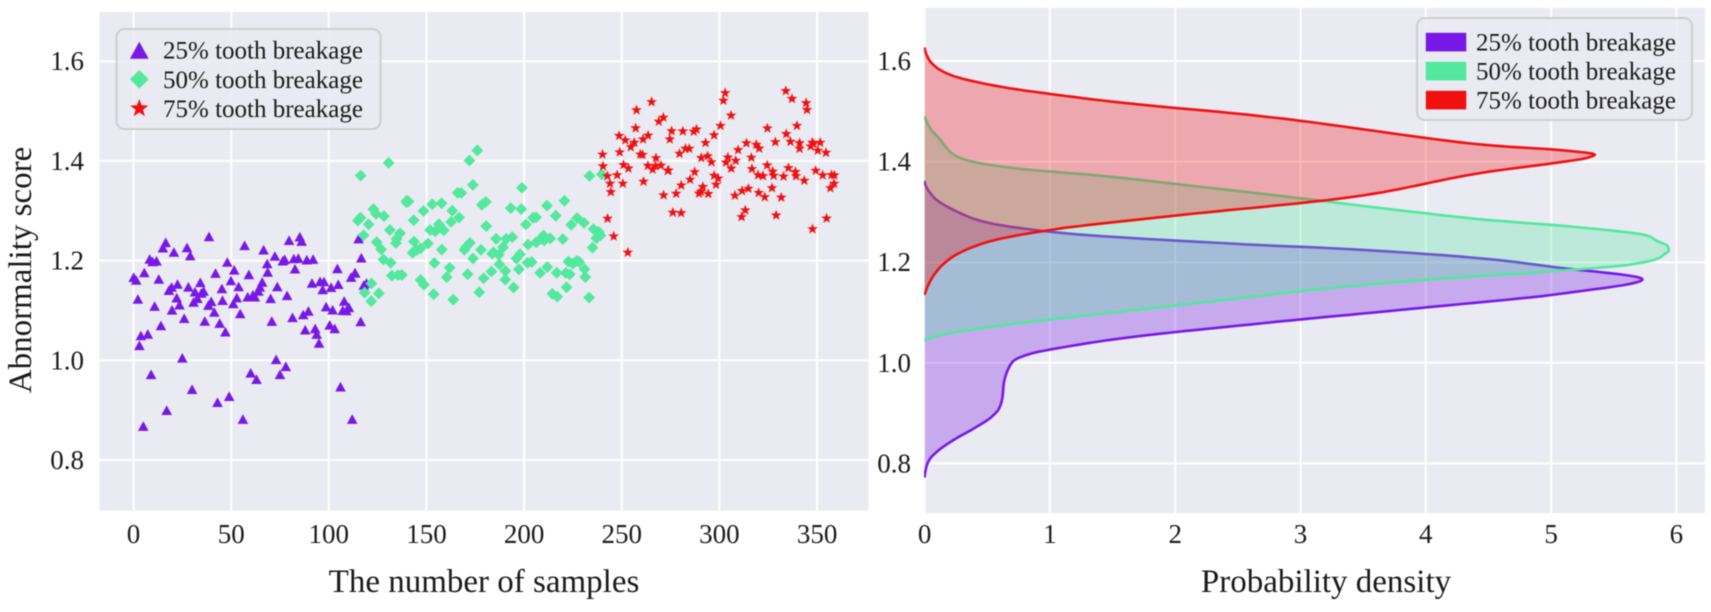 This screenshot has width=1711, height=612. I want to click on svg-text: 3, so click(1301, 534).